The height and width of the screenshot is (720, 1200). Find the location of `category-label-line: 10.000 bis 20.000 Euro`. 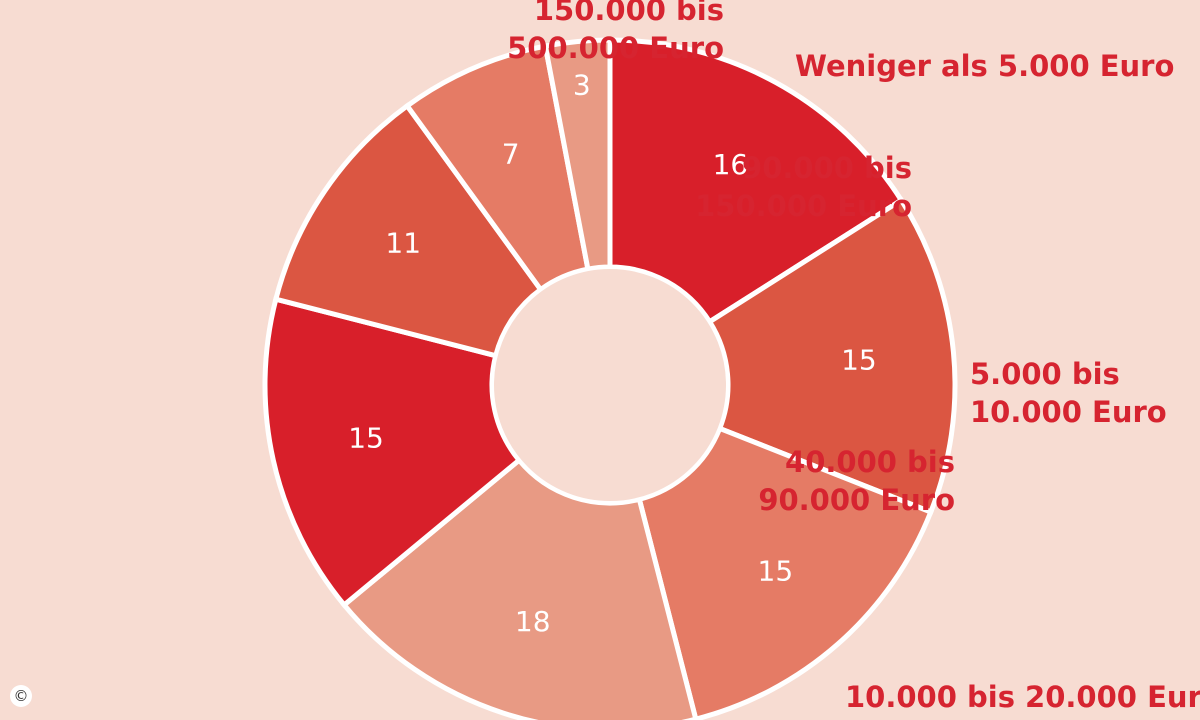

category-label-line: 10.000 bis 20.000 Euro is located at coordinates (1022, 697).